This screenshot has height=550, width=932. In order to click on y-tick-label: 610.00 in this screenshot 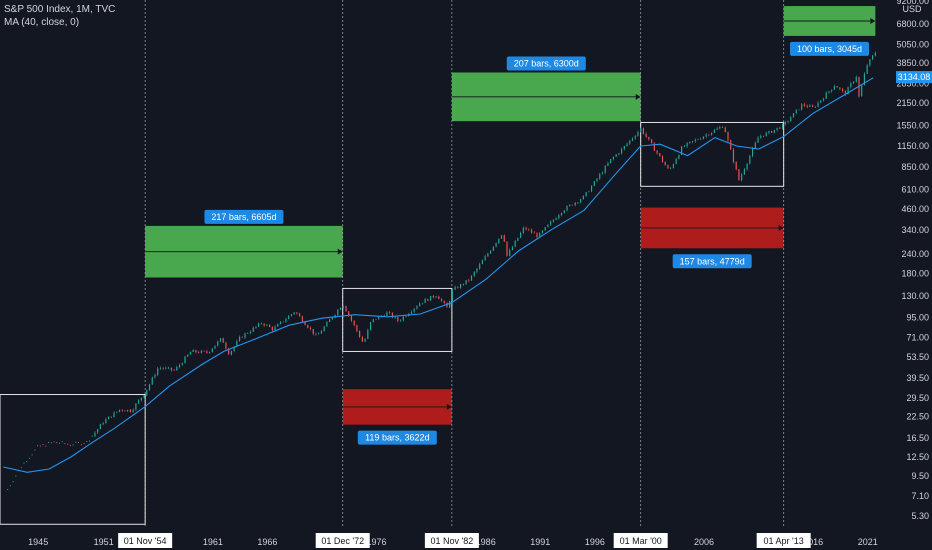, I will do `click(915, 190)`.